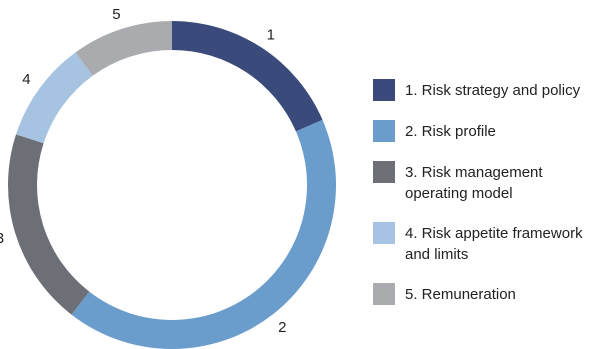 Image resolution: width=611 pixels, height=349 pixels. What do you see at coordinates (282, 327) in the screenshot?
I see `slice-label-2: 2` at bounding box center [282, 327].